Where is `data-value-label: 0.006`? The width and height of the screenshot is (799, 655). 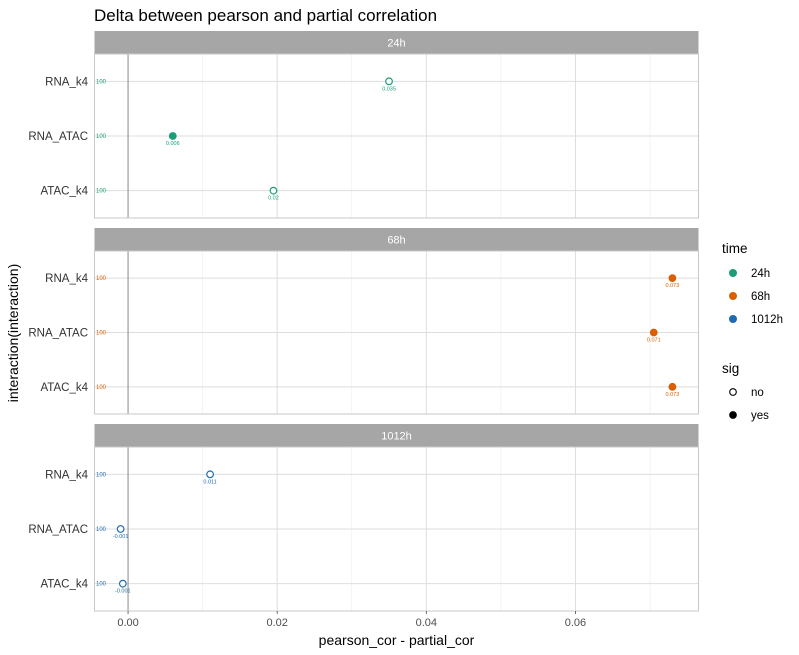
data-value-label: 0.006 is located at coordinates (173, 144).